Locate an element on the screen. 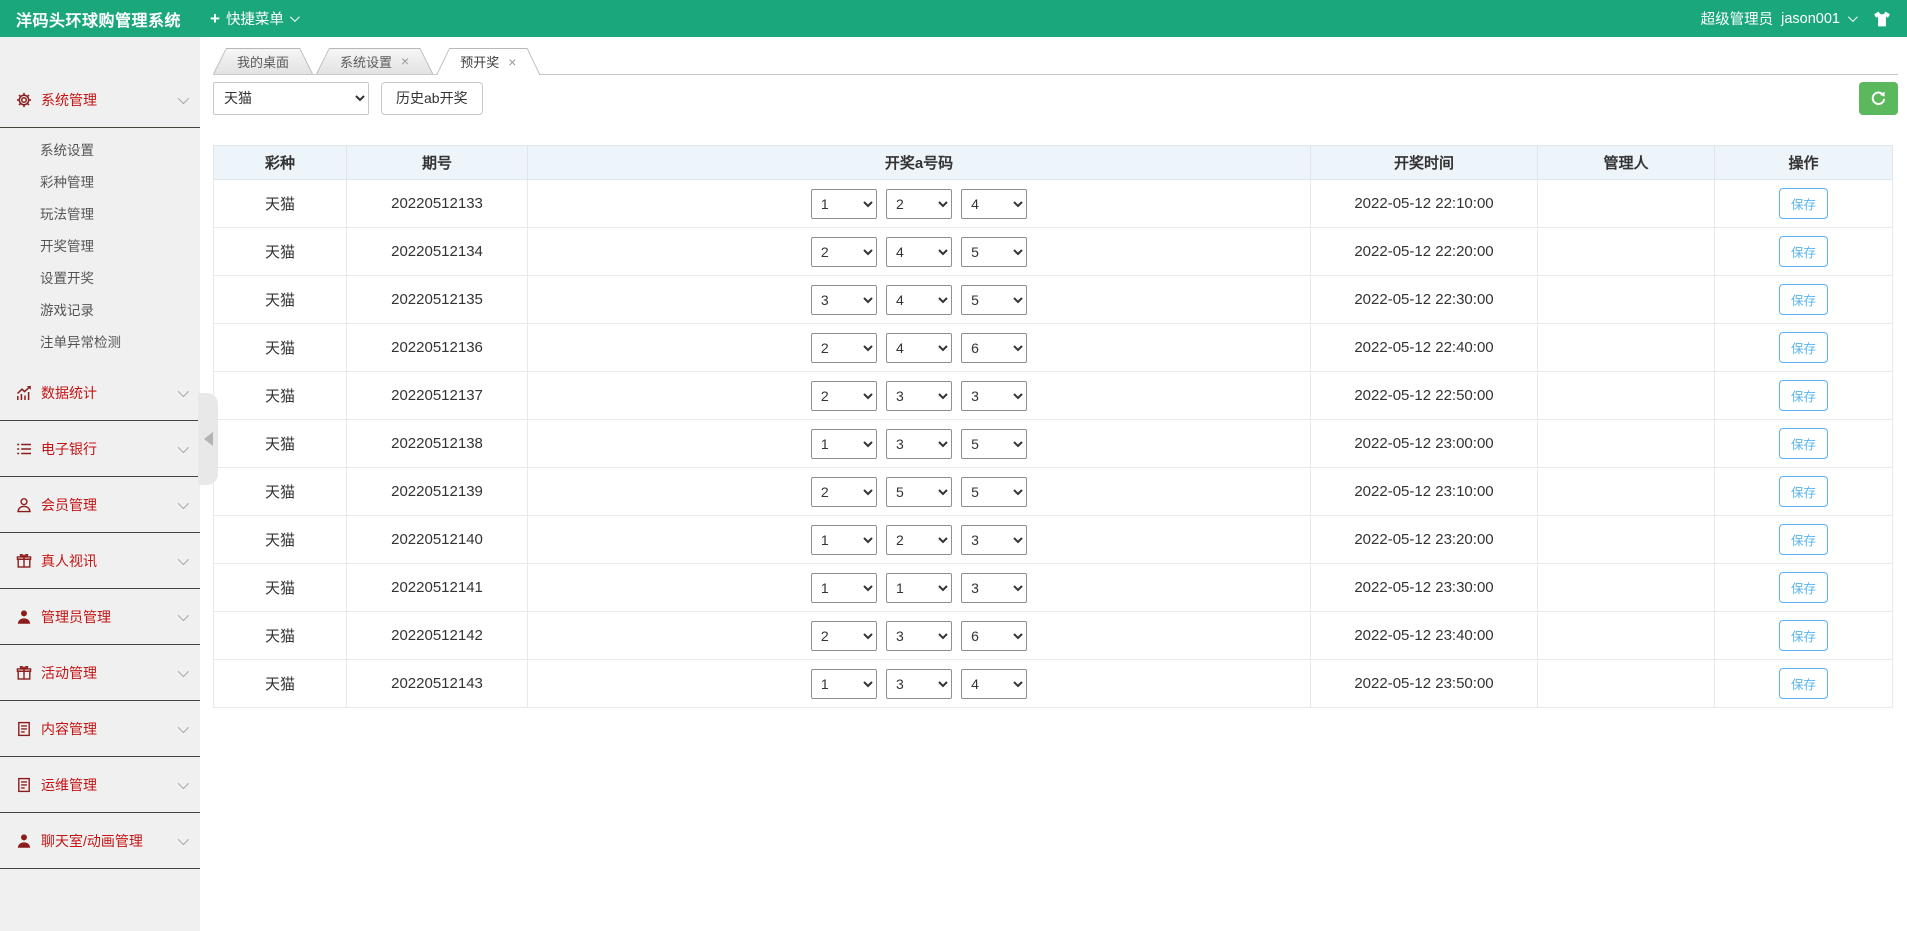 The height and width of the screenshot is (931, 1907). sidebar-subitem-0-3: 开奖管理 is located at coordinates (67, 246).